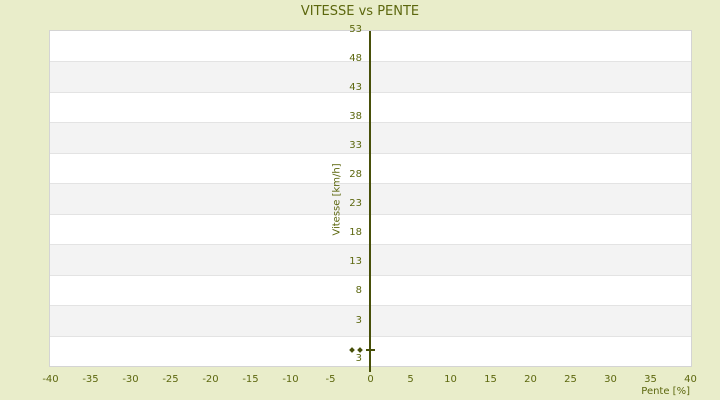 The image size is (720, 400). What do you see at coordinates (410, 379) in the screenshot?
I see `x-tick-label: 5` at bounding box center [410, 379].